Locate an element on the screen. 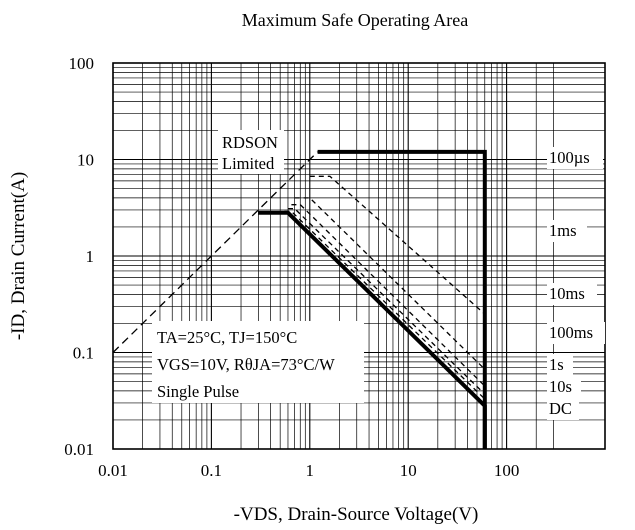  curve-100ms is located at coordinates (388, 295).